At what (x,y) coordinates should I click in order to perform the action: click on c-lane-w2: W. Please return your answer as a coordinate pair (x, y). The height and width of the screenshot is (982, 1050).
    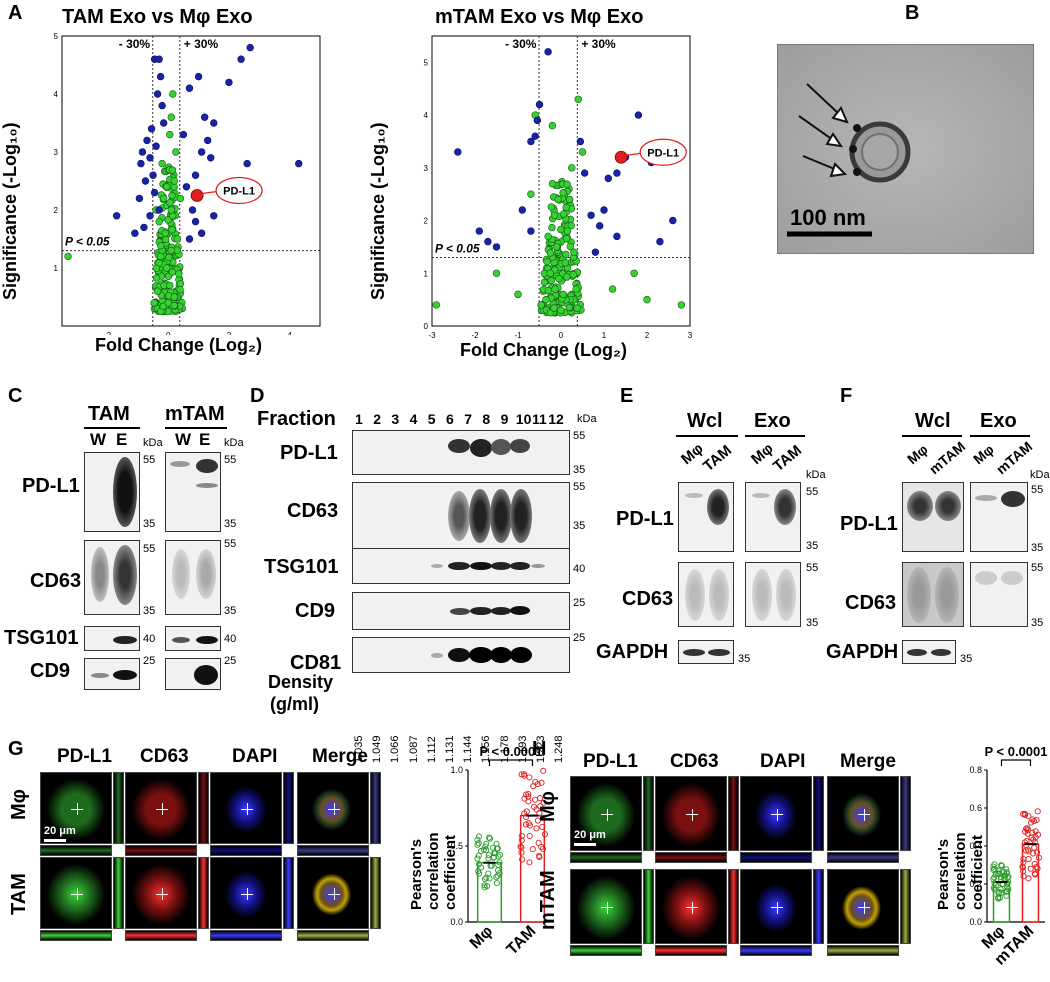
    Looking at the image, I should click on (183, 439).